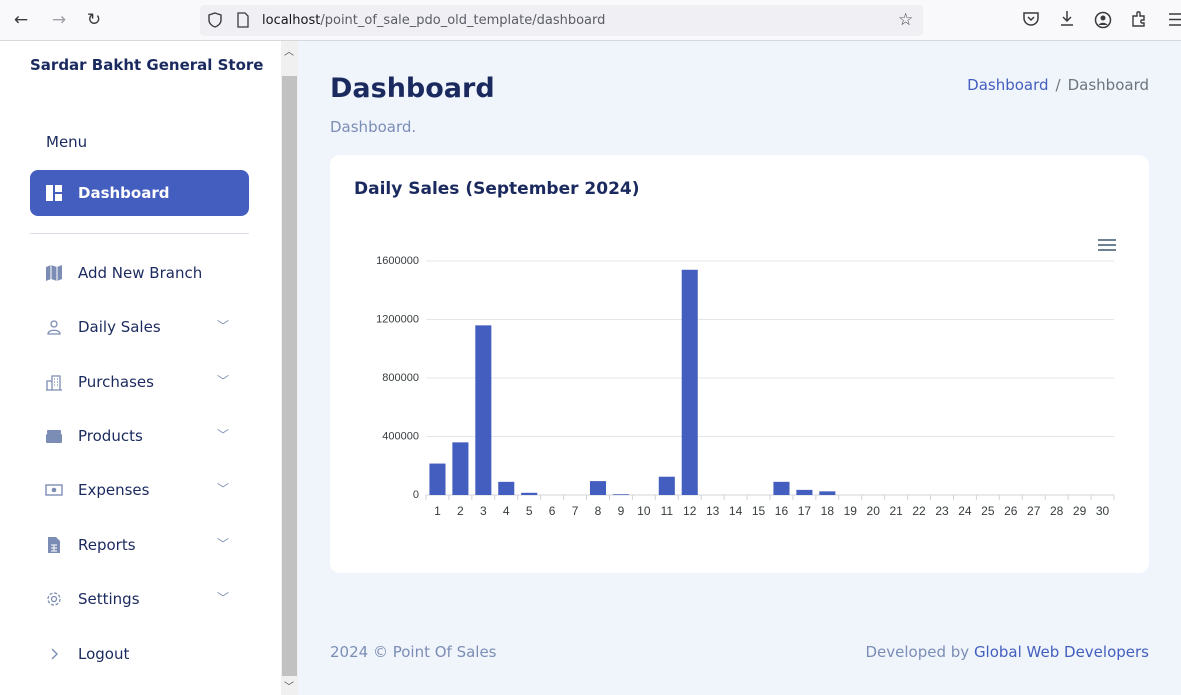 This screenshot has height=695, width=1181. What do you see at coordinates (1031, 19) in the screenshot?
I see `pocket-icon` at bounding box center [1031, 19].